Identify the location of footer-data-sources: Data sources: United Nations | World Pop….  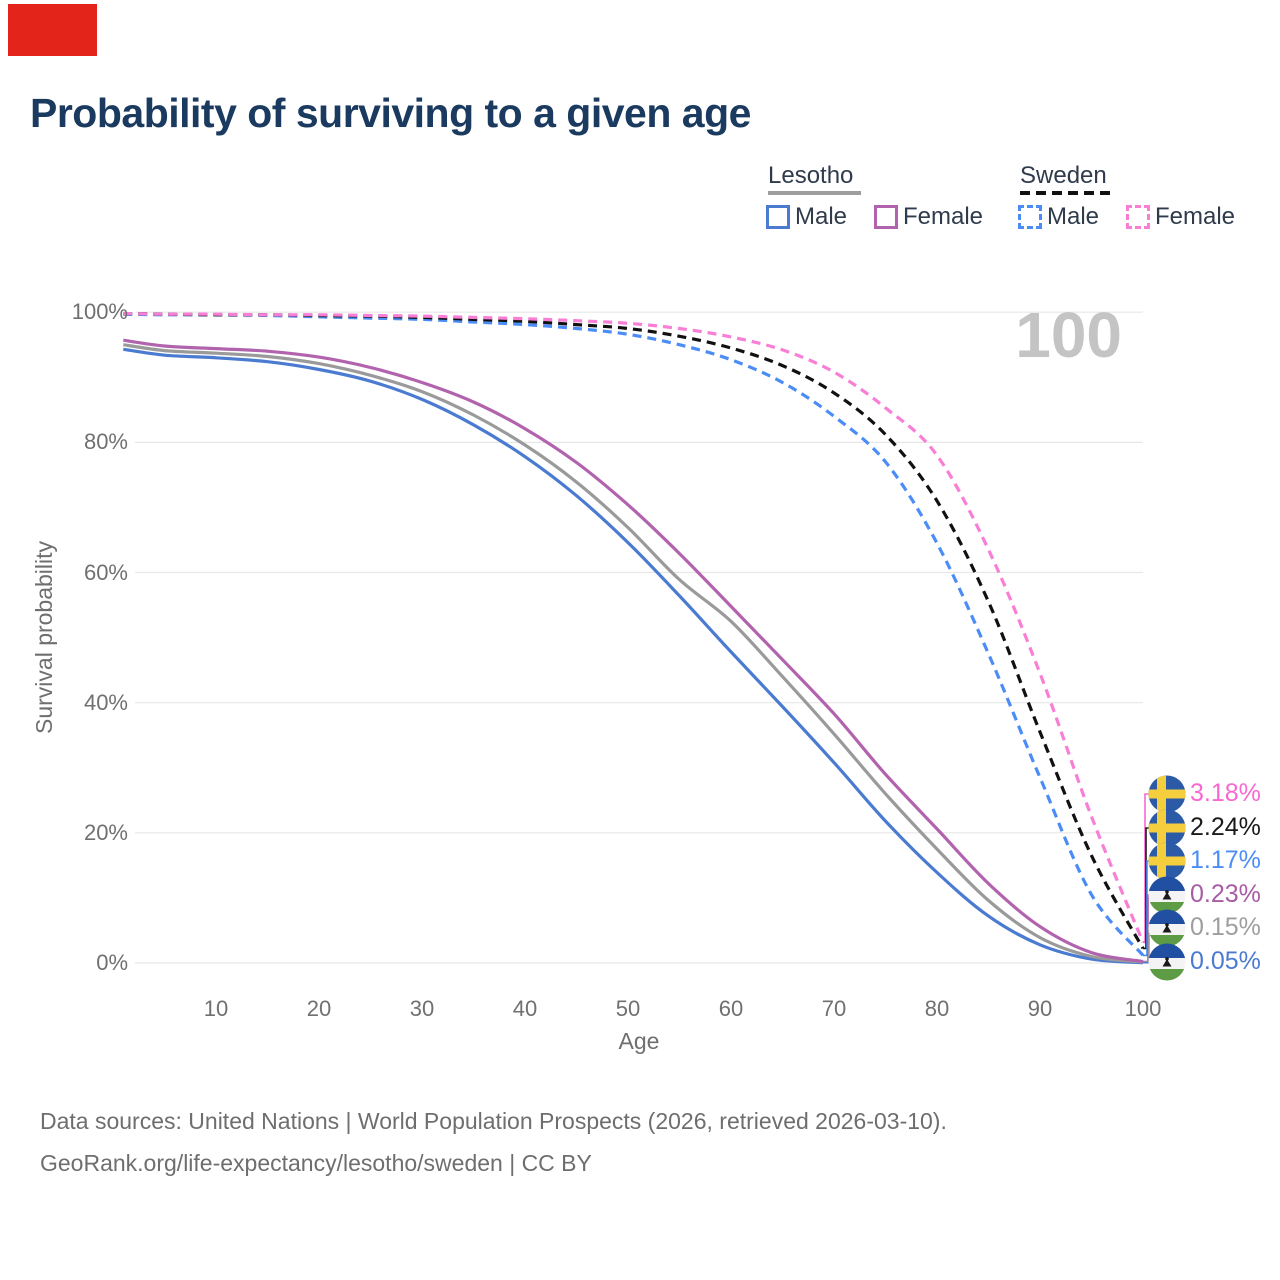
(493, 1121).